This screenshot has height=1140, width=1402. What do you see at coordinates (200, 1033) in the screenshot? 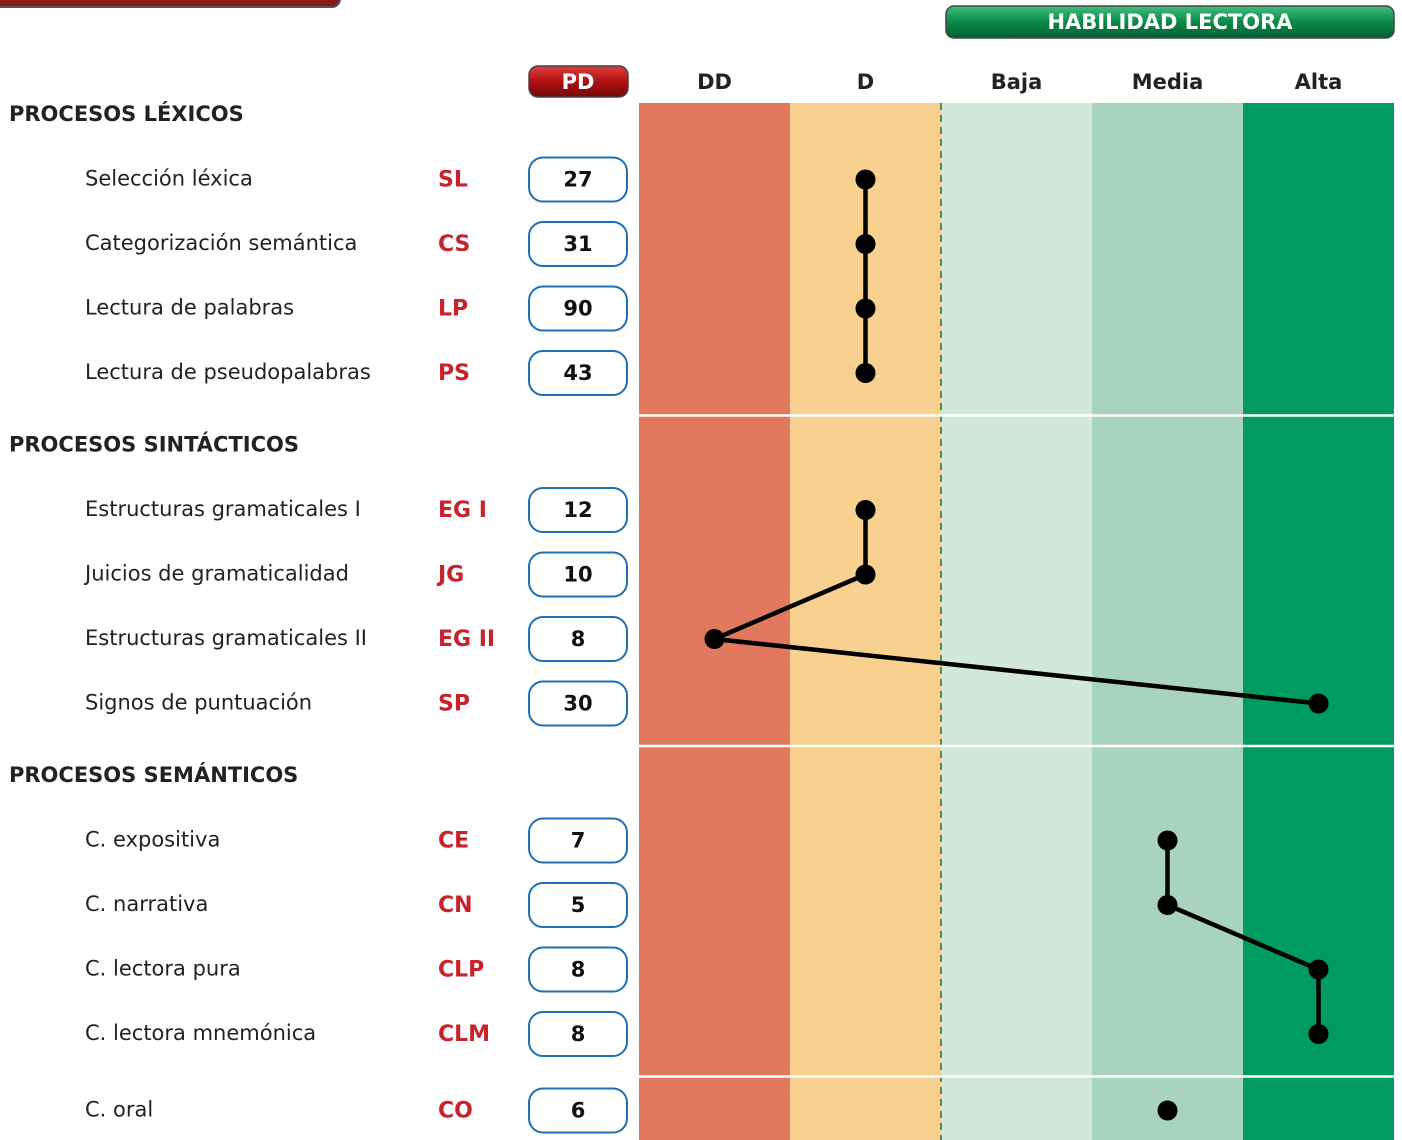
I see `item-label: C. lectora mnemónica` at bounding box center [200, 1033].